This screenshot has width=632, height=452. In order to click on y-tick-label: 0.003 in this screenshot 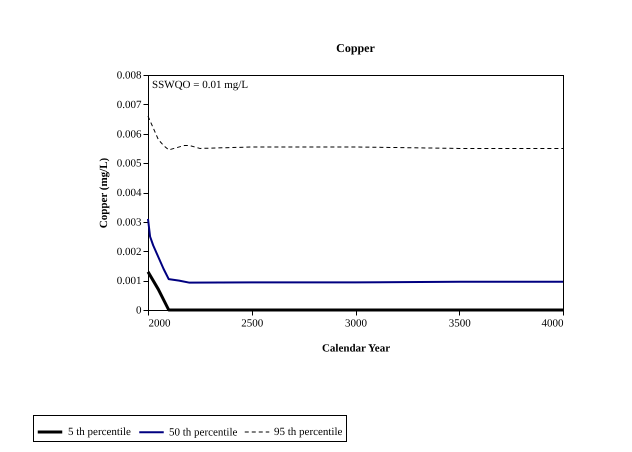, I will do `click(129, 222)`.